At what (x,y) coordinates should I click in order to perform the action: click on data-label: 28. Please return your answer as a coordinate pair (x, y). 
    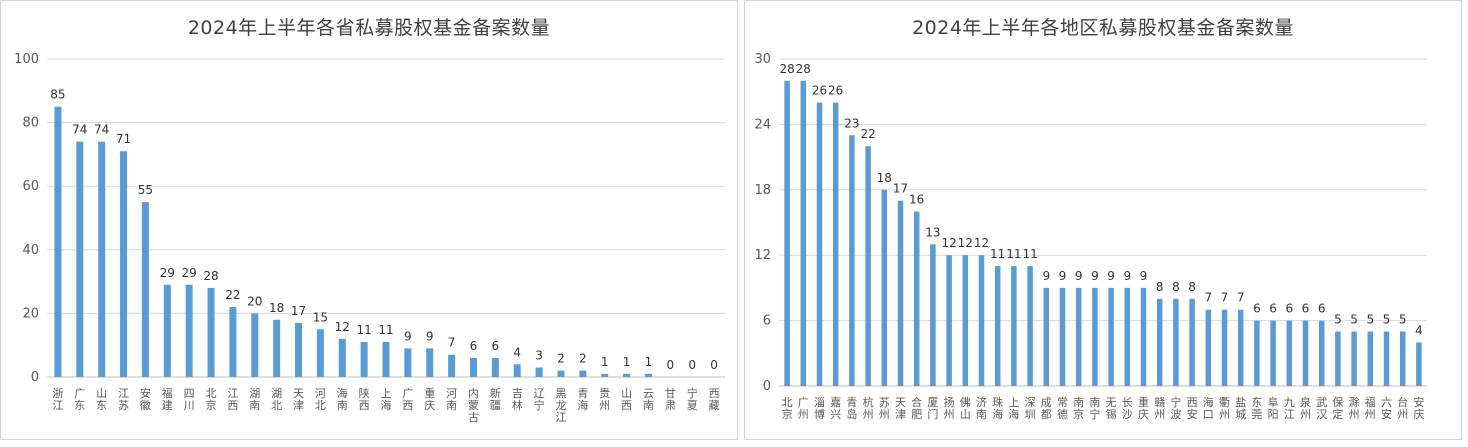
    Looking at the image, I should click on (786, 69).